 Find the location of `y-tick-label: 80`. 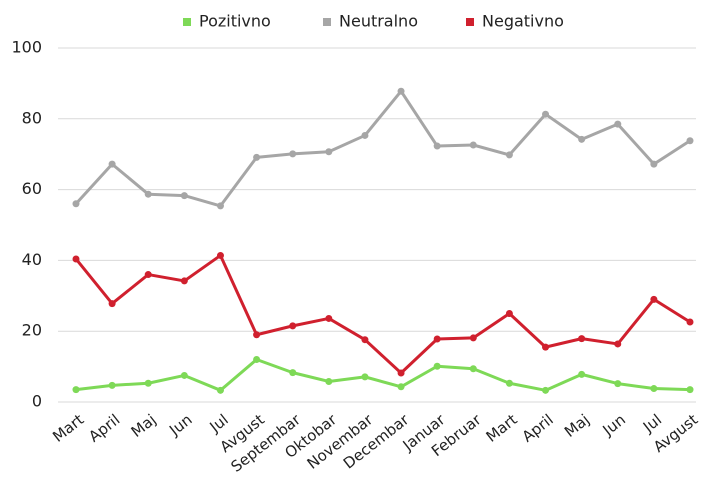

y-tick-label: 80 is located at coordinates (32, 117).